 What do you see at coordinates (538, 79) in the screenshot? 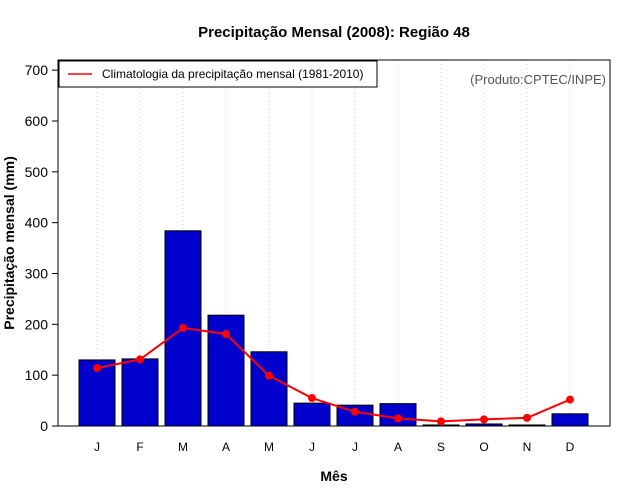
I see `credit-label: (Produto:CPTEC/INPE)` at bounding box center [538, 79].